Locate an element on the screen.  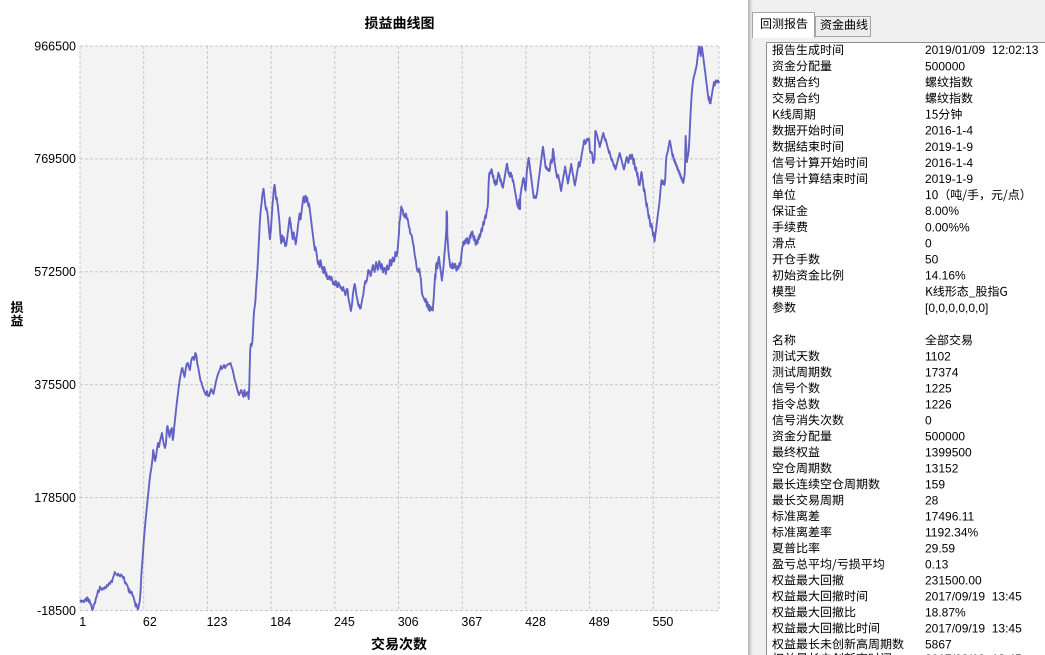
svg-text: 17496.11 is located at coordinates (949, 516).